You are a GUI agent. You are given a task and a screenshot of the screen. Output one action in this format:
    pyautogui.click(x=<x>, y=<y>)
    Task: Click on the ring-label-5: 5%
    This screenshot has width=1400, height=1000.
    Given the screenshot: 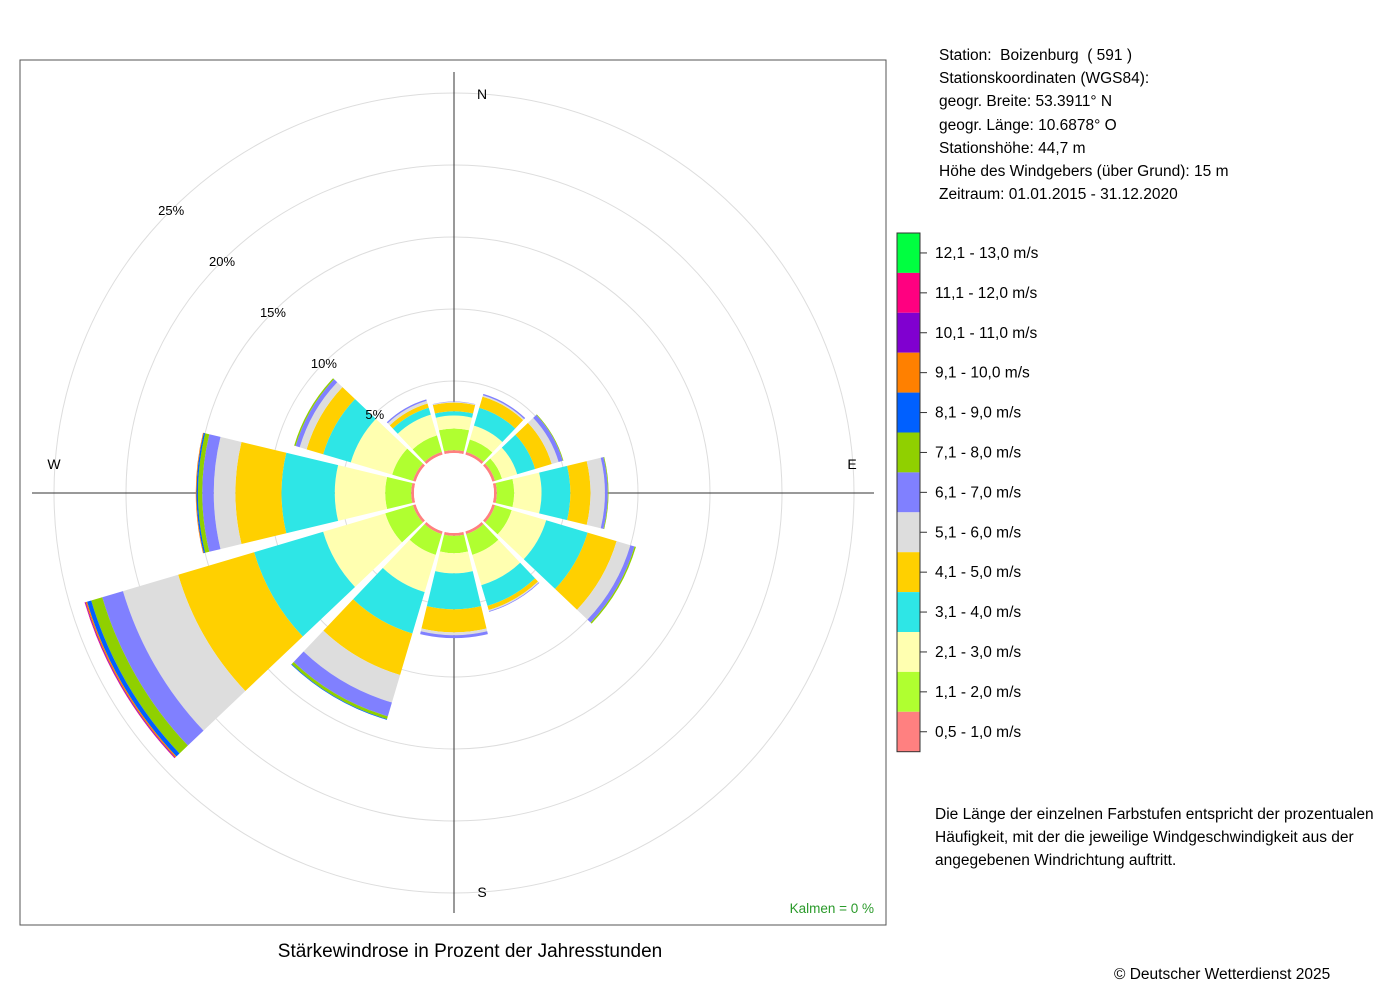 What is the action you would take?
    pyautogui.click(x=374, y=414)
    